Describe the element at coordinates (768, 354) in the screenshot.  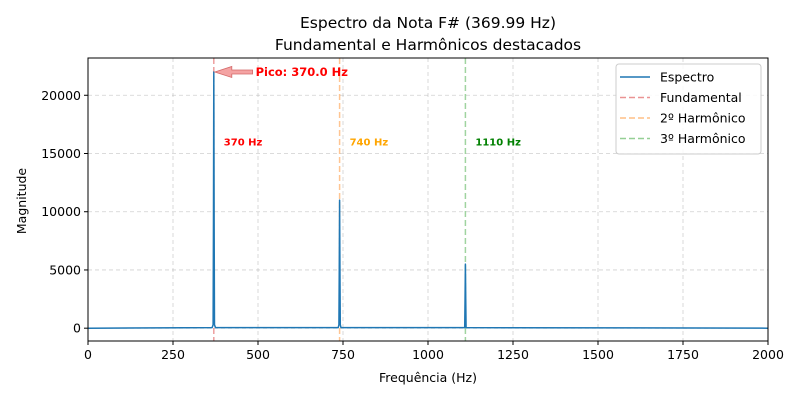
I see `x-tick-label: 2000` at that location.